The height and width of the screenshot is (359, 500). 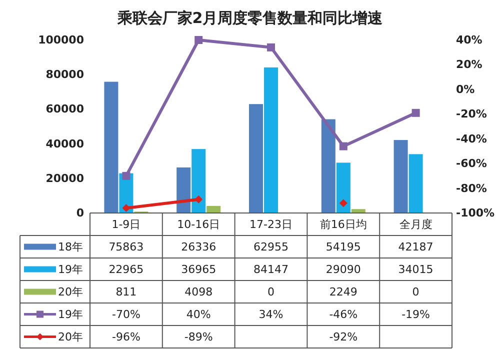 What do you see at coordinates (343, 224) in the screenshot?
I see `x-tick-label: 前16日均` at bounding box center [343, 224].